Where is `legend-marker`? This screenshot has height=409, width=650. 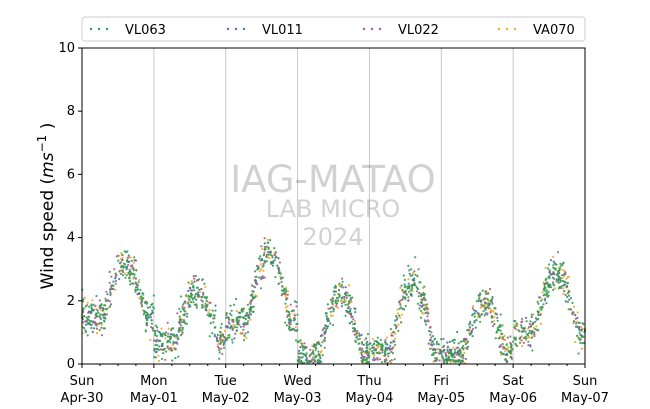
legend-marker is located at coordinates (507, 29).